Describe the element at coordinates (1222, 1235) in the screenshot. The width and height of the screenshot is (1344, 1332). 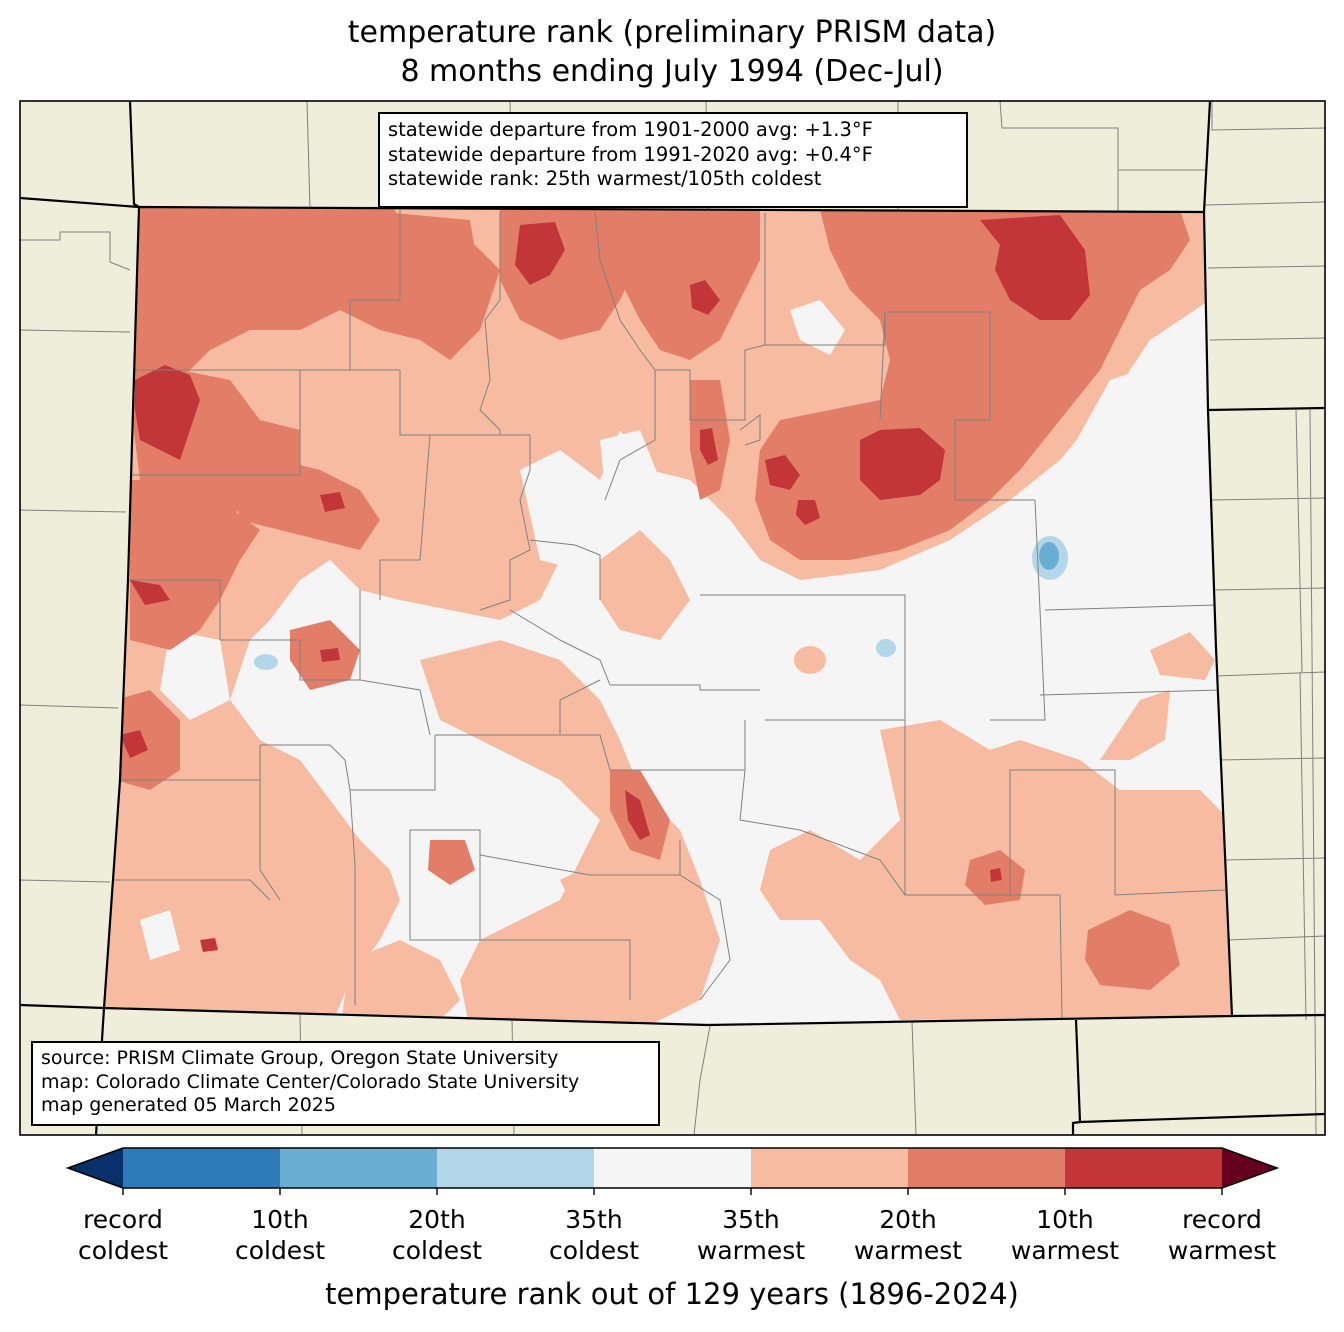
I see `colorbar-tick-label: record warmest` at that location.